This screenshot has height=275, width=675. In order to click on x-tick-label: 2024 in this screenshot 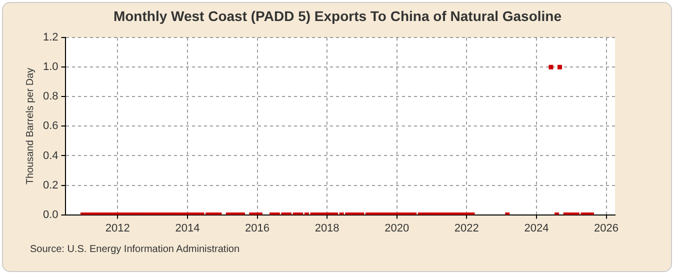, I will do `click(536, 228)`.